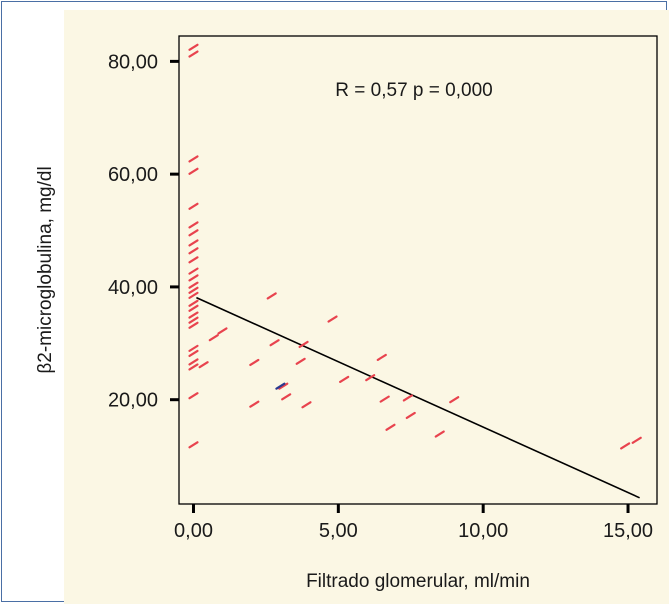 The image size is (670, 605). I want to click on data-point-highlighted, so click(280, 386).